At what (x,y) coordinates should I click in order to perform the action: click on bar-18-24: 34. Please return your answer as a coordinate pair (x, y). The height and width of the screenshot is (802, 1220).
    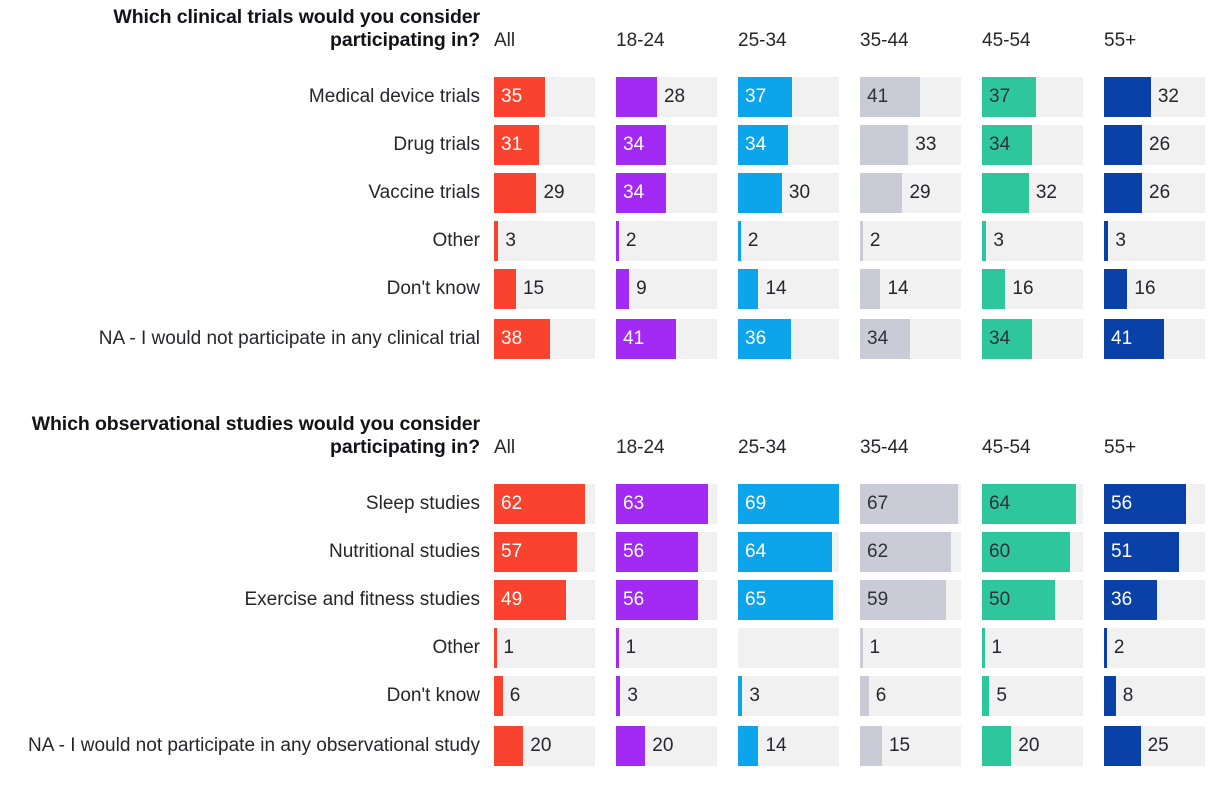
    Looking at the image, I should click on (641, 145).